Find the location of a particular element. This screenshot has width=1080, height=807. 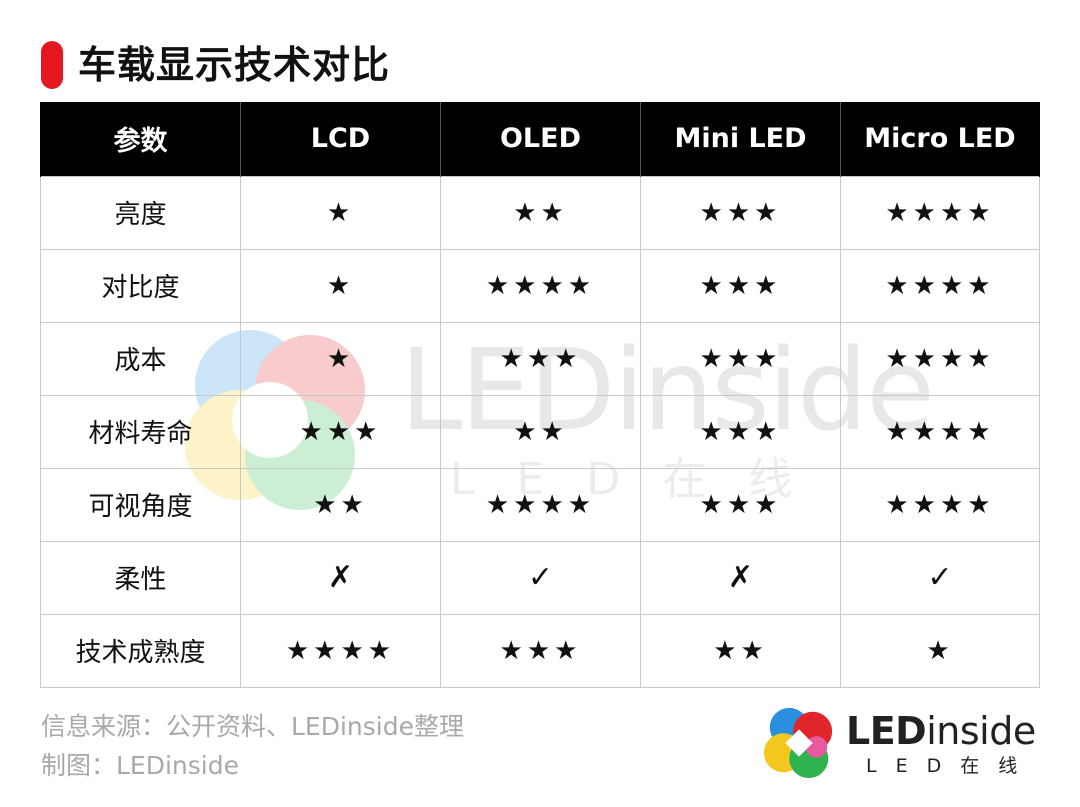

table-row: 成本 ★ ★★★ ★★★ ★★★★ is located at coordinates (540, 358).